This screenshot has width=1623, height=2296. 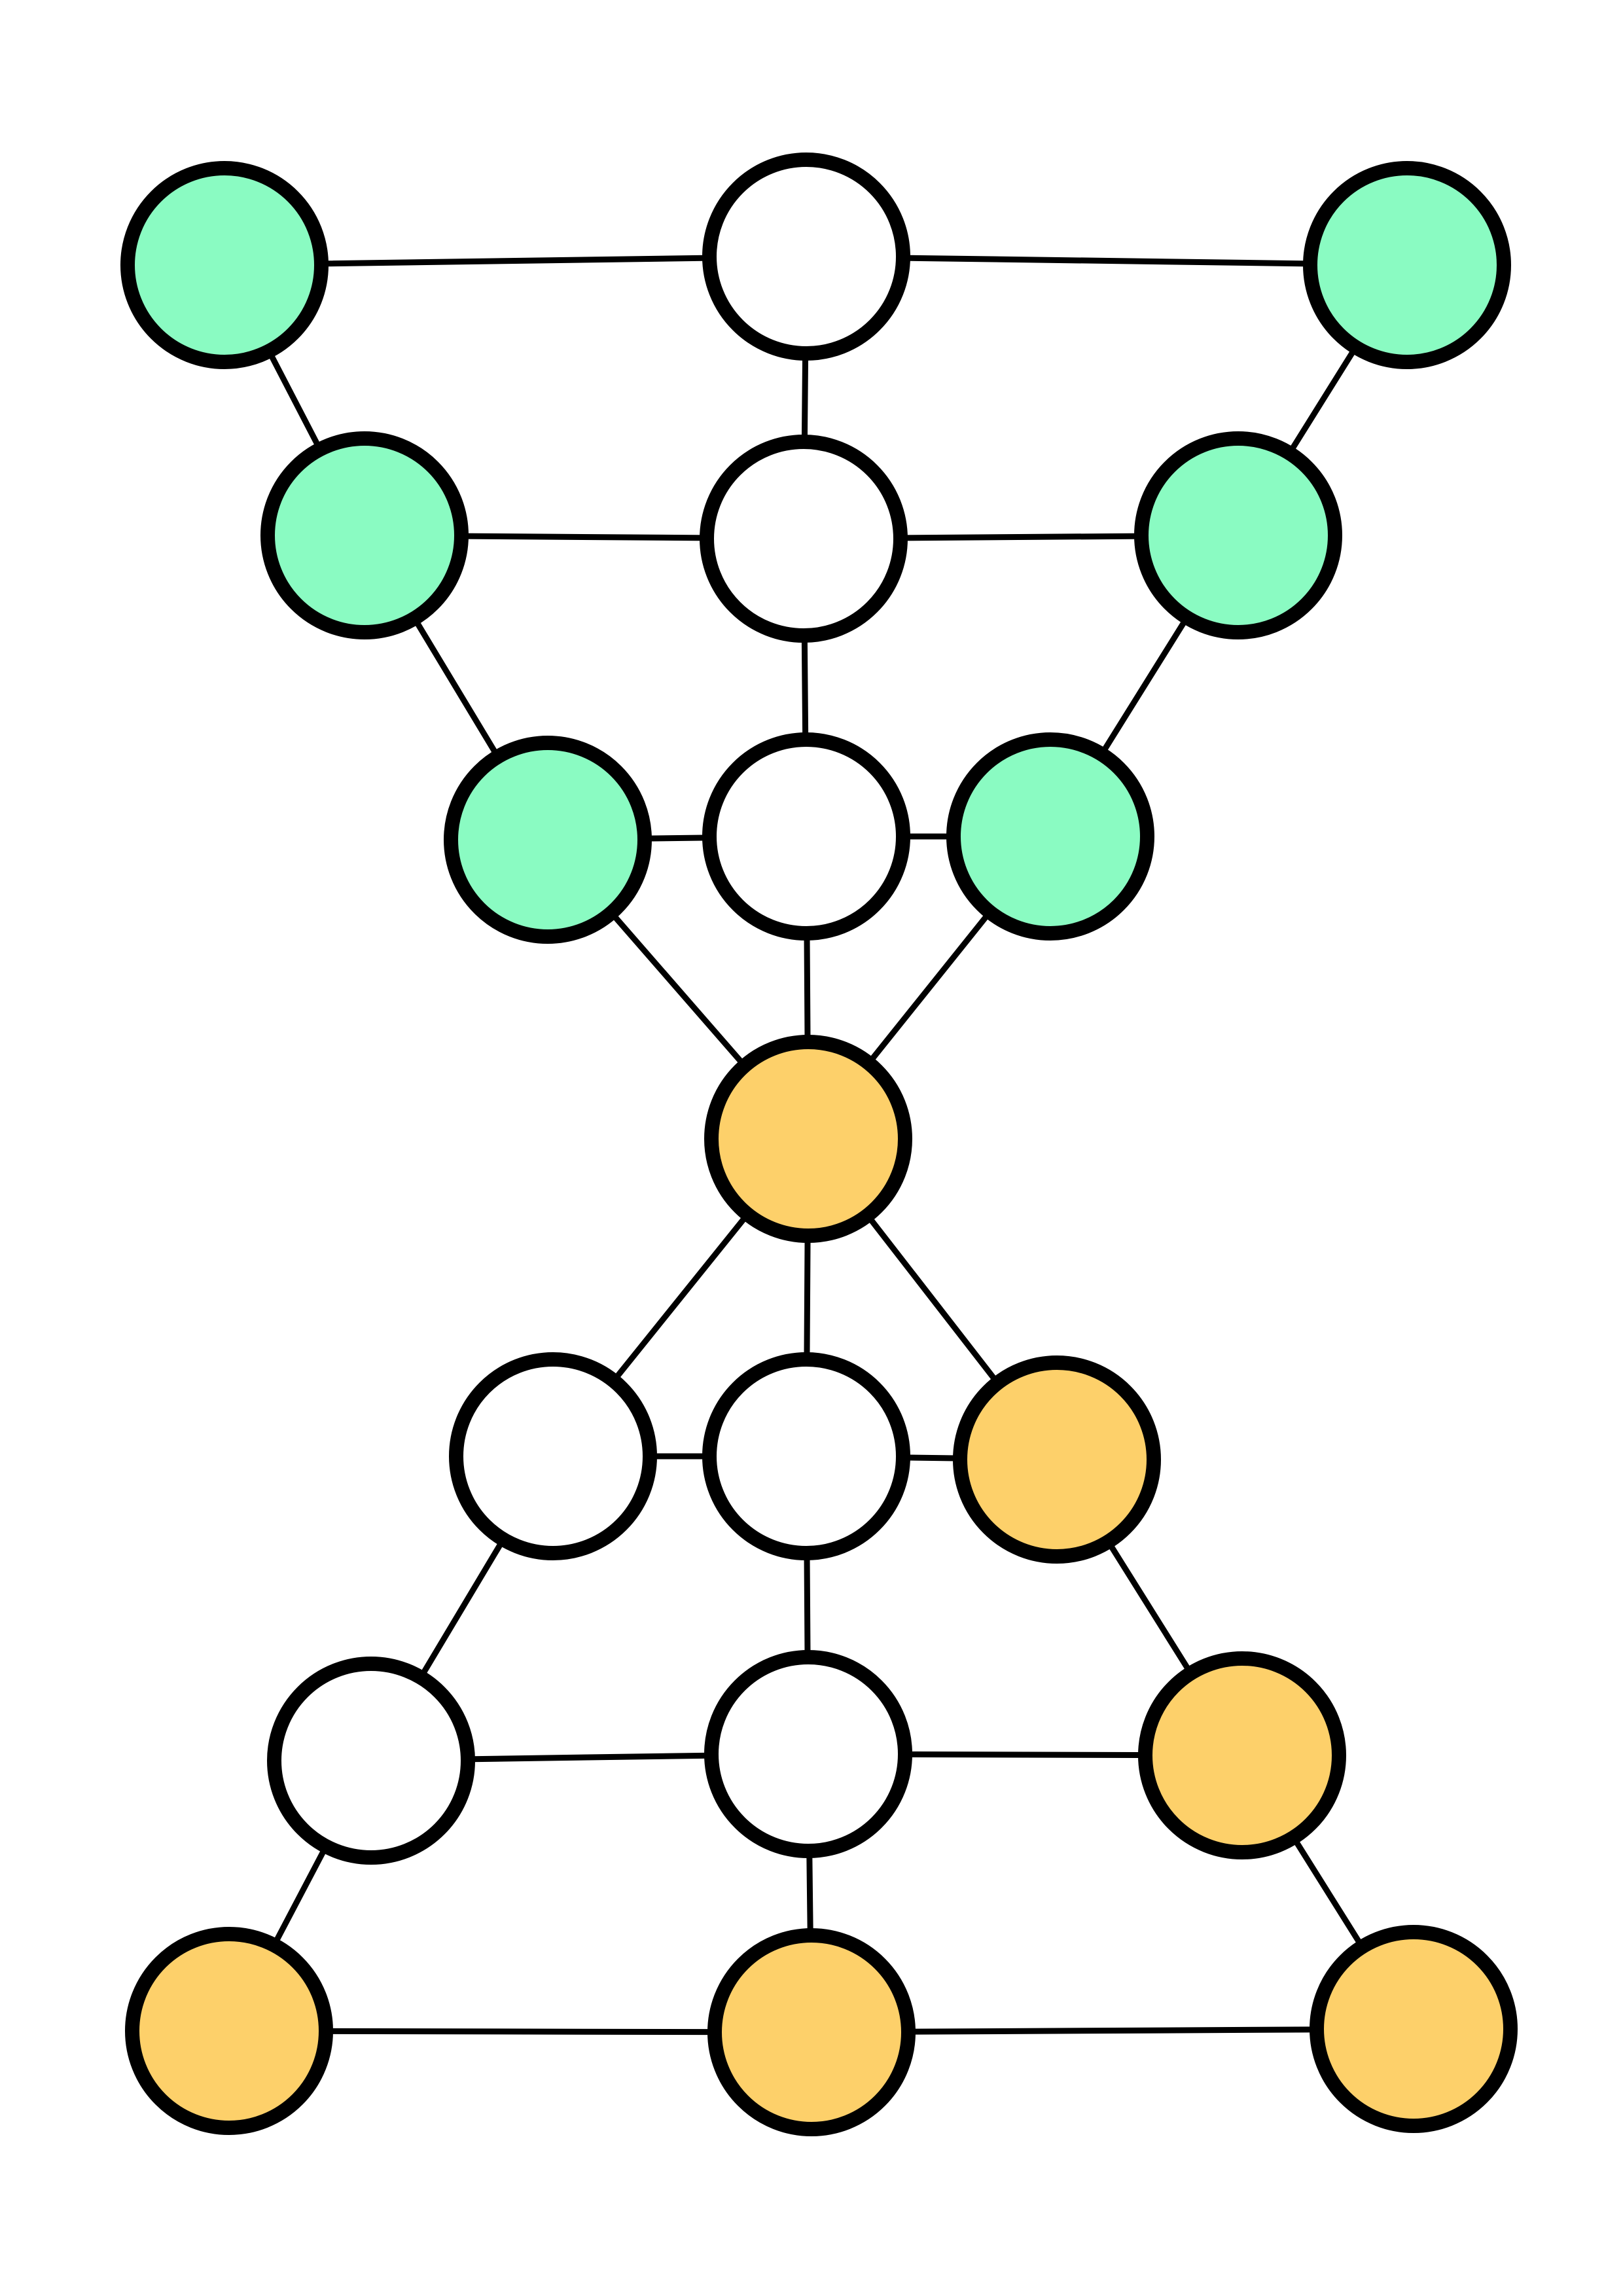 I want to click on empty-node-n8, so click(x=806, y=836).